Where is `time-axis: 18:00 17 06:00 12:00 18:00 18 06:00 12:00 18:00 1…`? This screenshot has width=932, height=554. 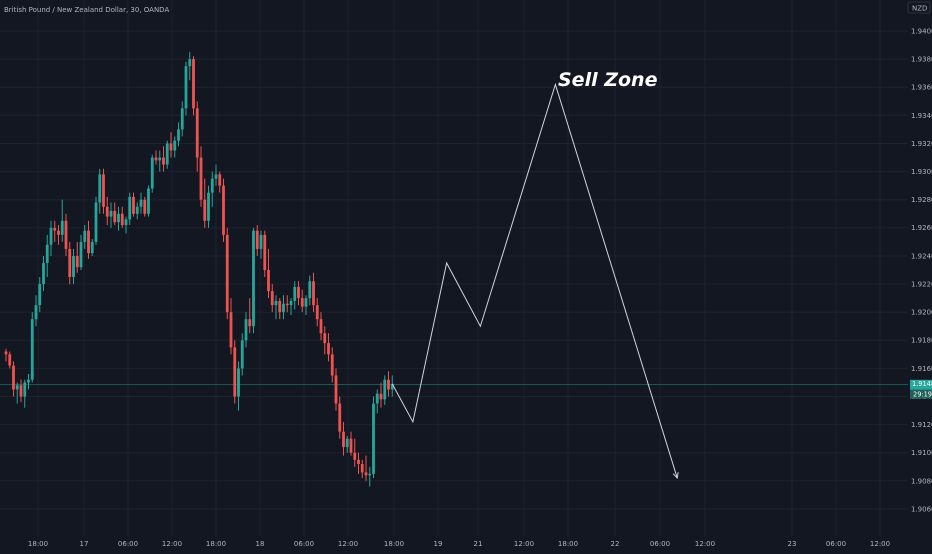 time-axis: 18:00 17 06:00 12:00 18:00 18 06:00 12:00 18:00 1… is located at coordinates (466, 543).